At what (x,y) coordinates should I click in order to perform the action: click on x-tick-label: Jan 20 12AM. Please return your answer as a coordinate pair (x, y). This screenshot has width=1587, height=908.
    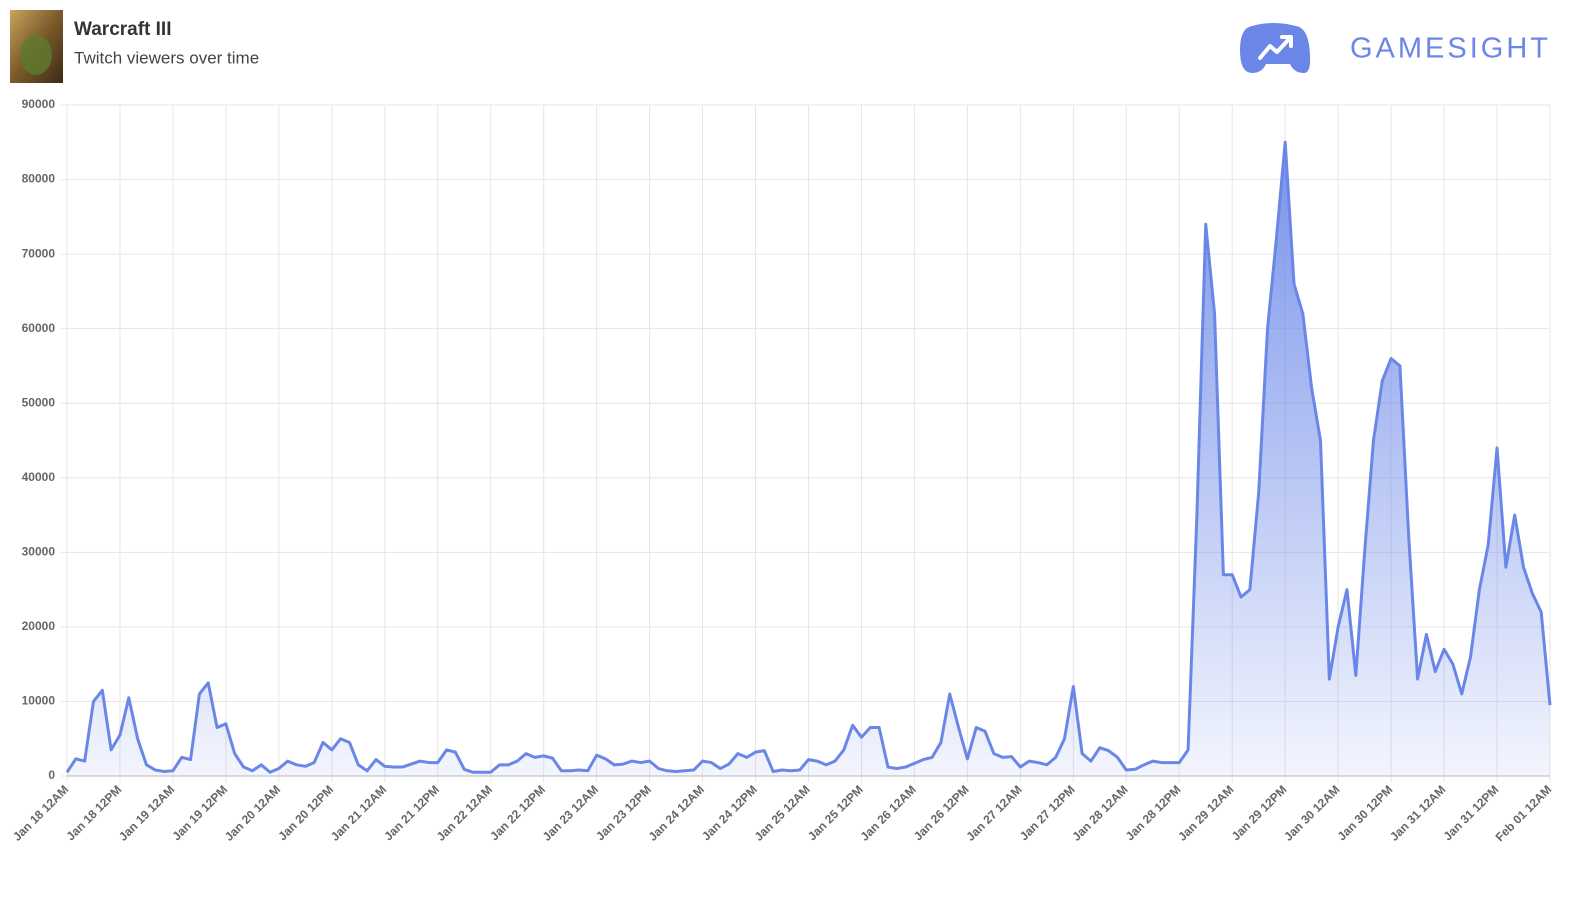
    Looking at the image, I should click on (252, 812).